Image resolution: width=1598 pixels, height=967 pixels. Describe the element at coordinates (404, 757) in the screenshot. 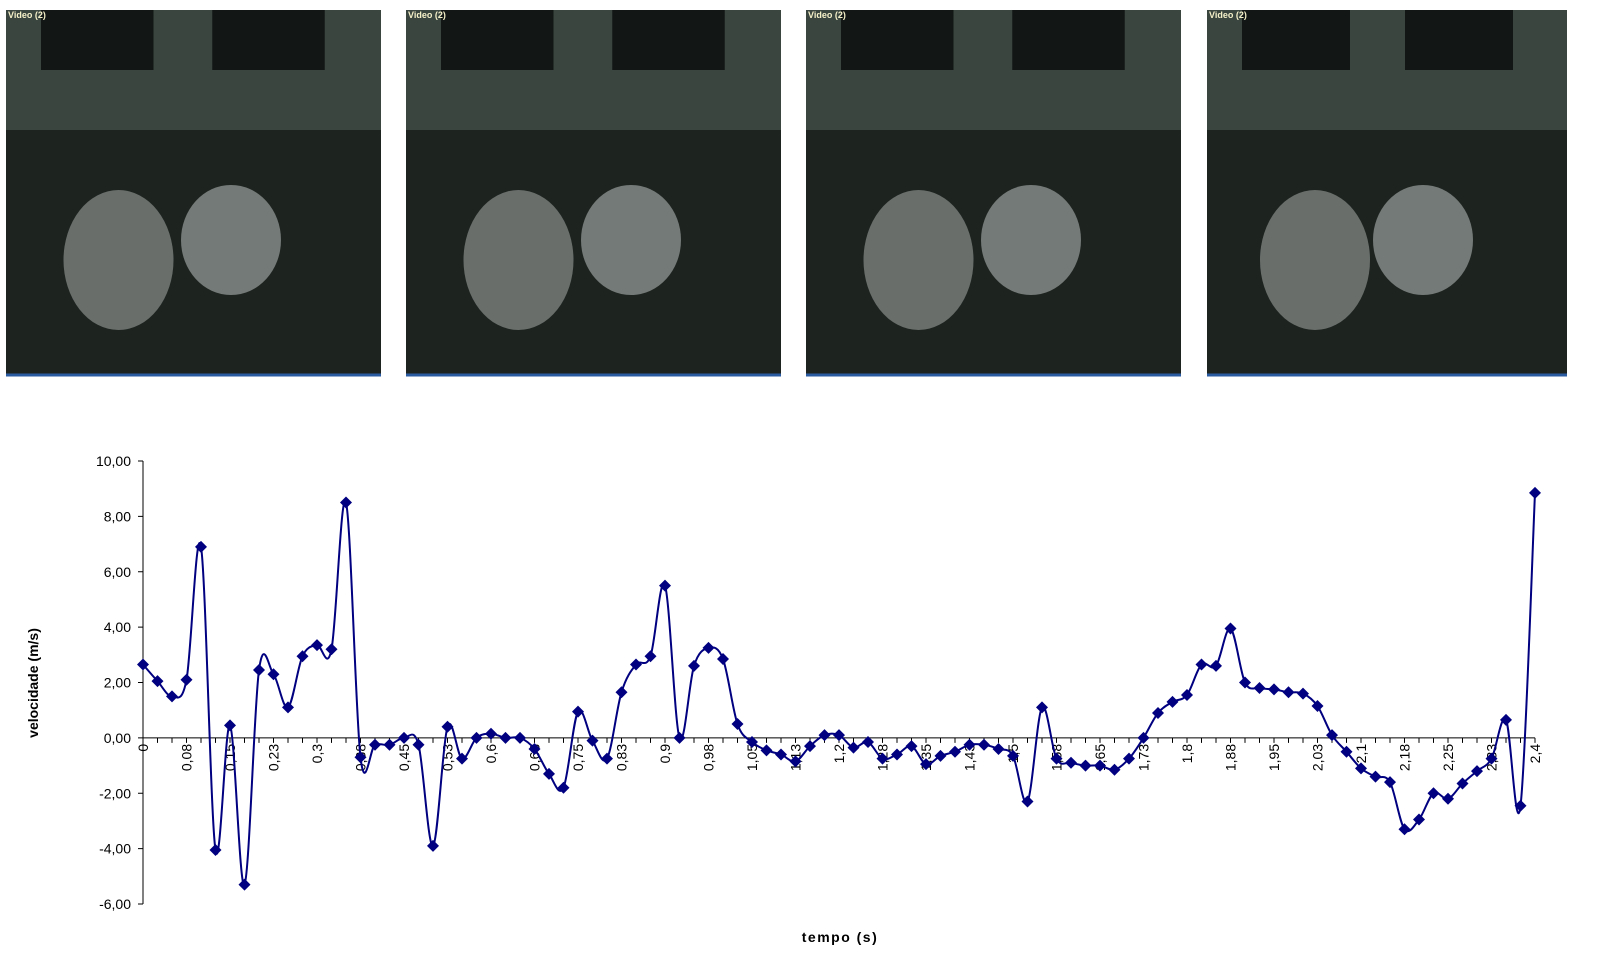

I see `x-tick-label: 0,45` at that location.